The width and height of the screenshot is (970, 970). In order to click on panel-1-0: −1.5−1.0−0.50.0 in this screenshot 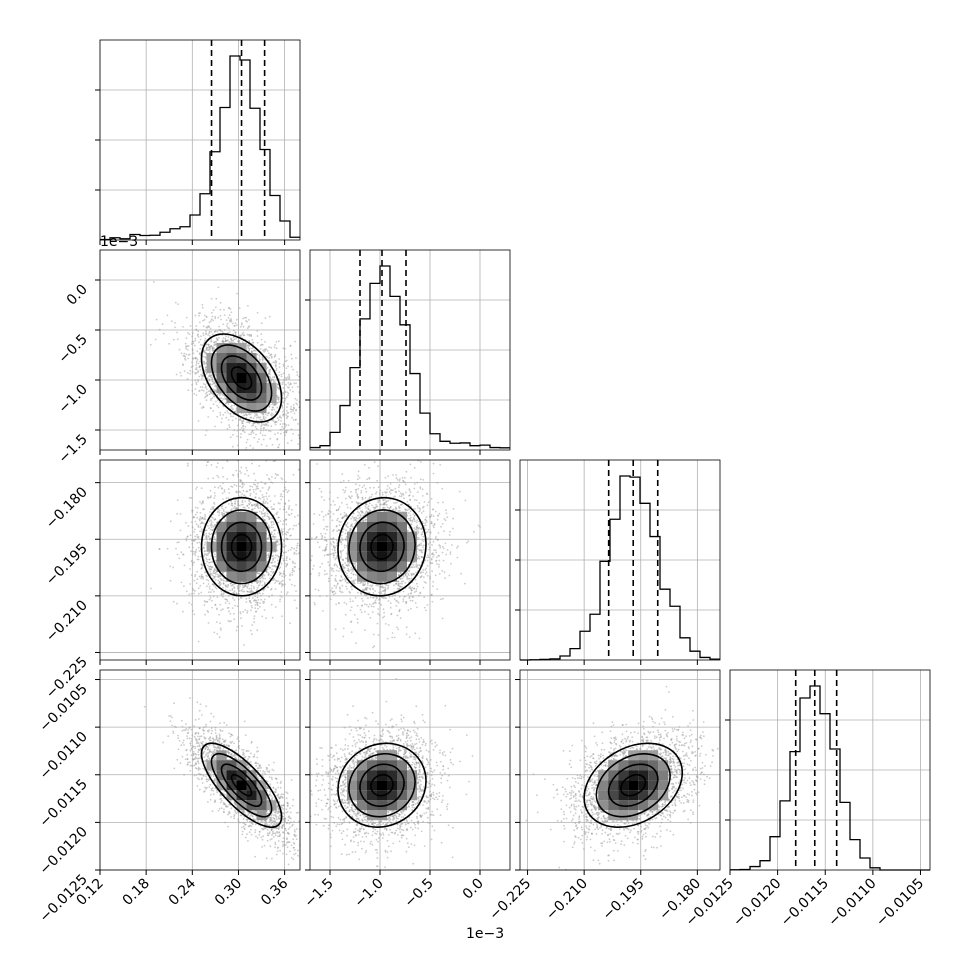, I will do `click(178, 358)`.